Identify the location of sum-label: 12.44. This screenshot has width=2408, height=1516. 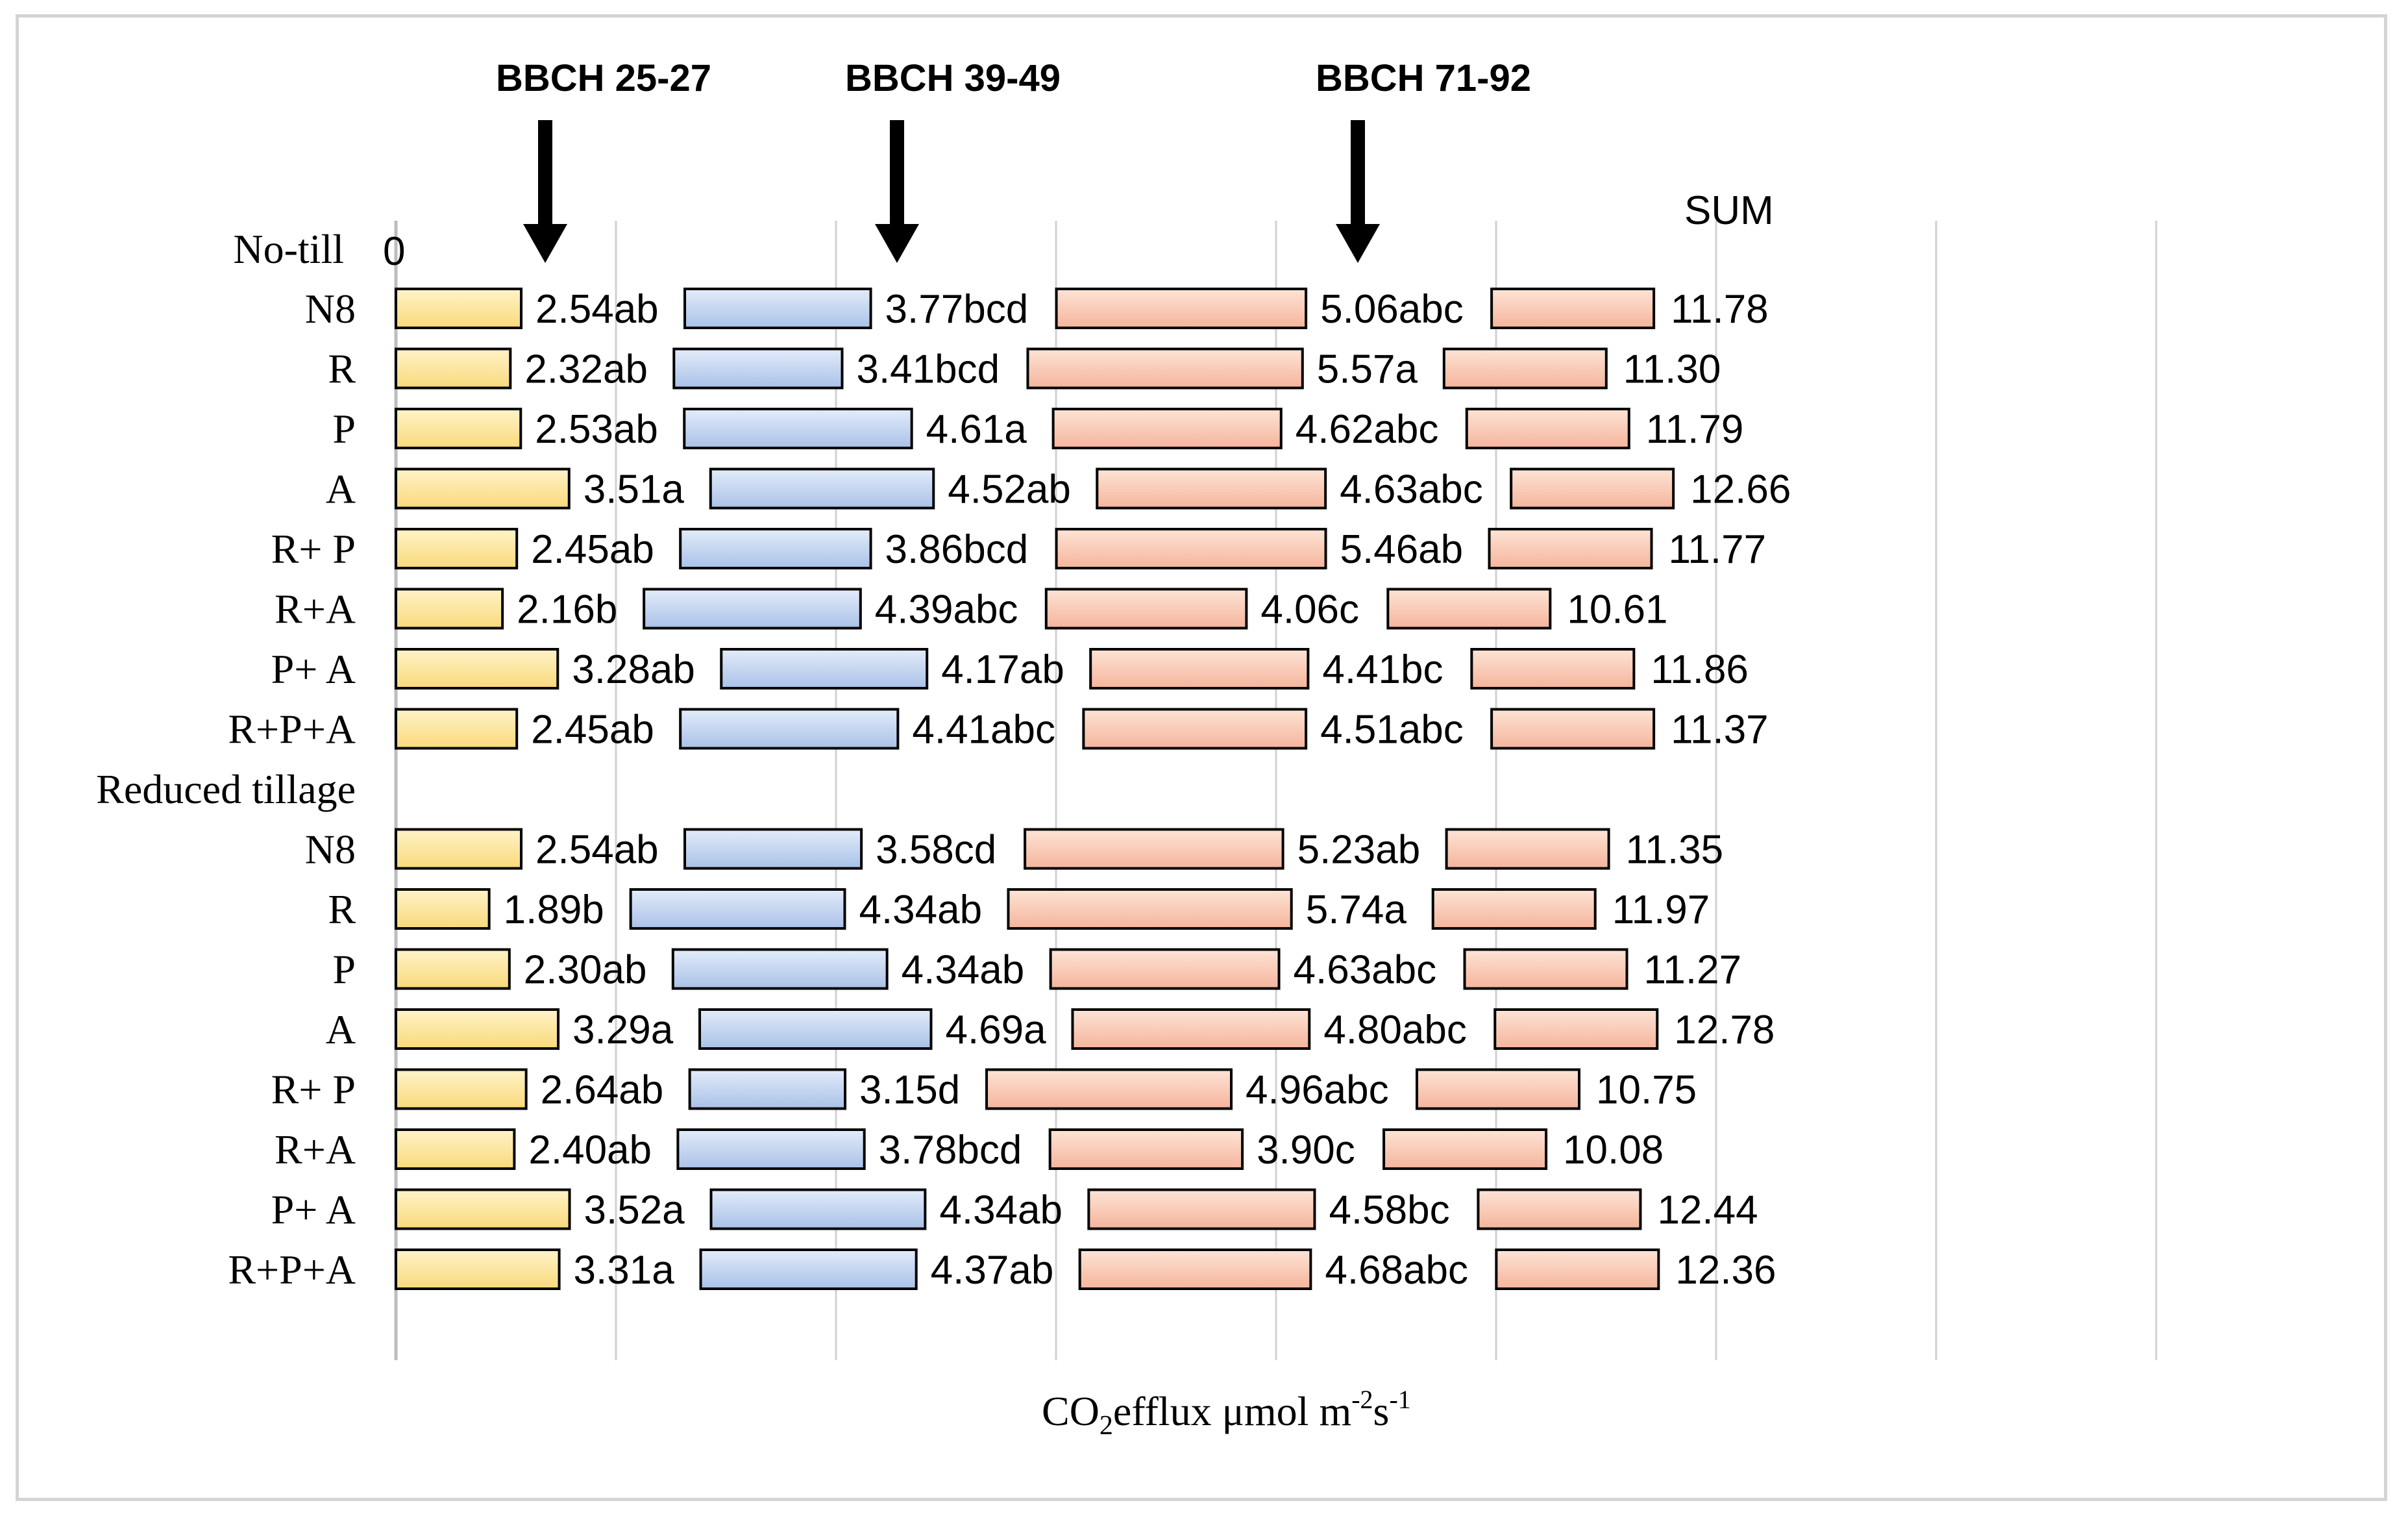
(1707, 1210).